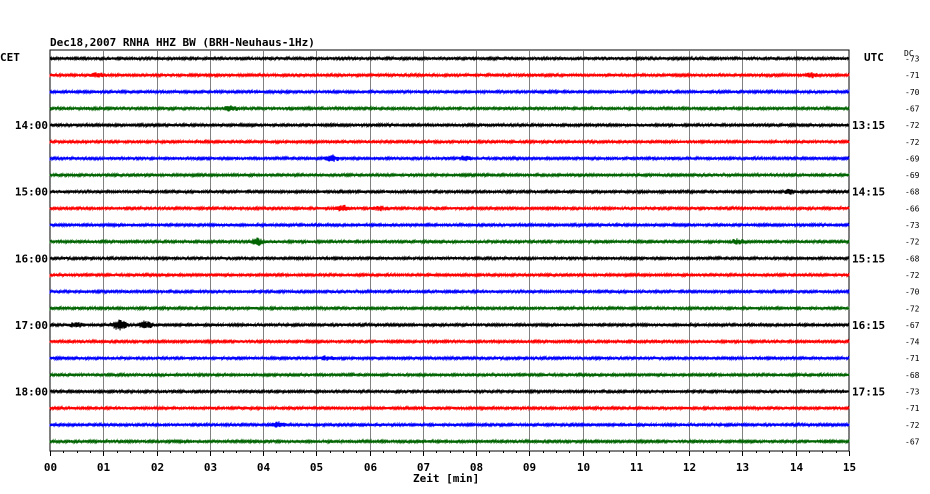 The width and height of the screenshot is (930, 494). Describe the element at coordinates (31, 258) in the screenshot. I see `hour-label-local: 16:00` at that location.